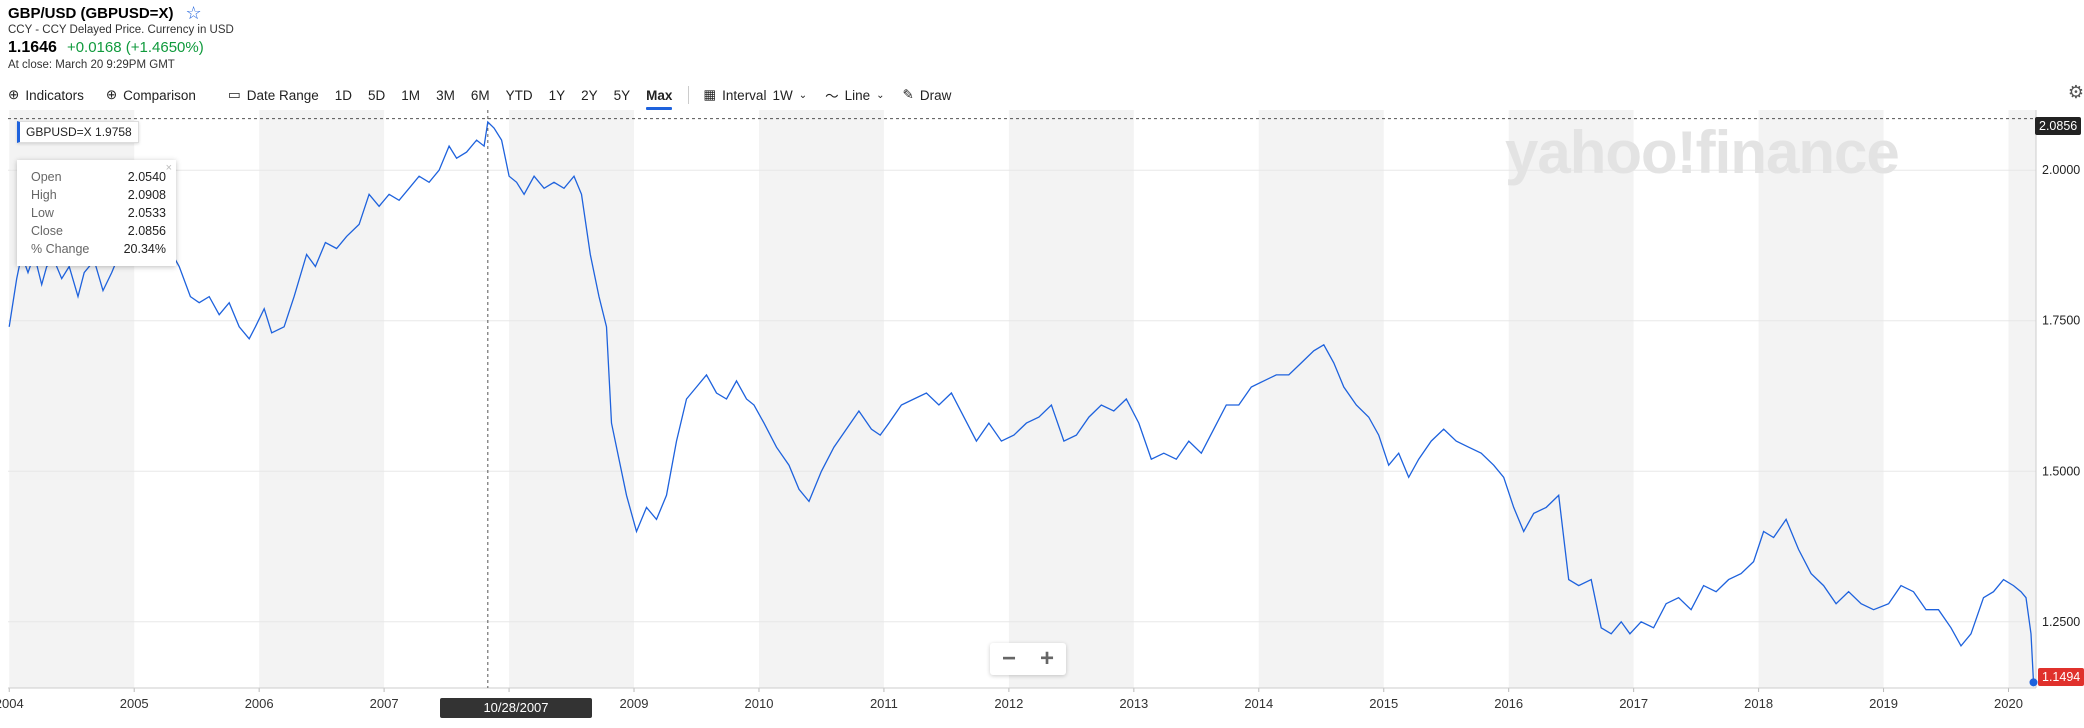  Describe the element at coordinates (146, 195) in the screenshot. I see `ohlc-high: 2.0908` at that location.